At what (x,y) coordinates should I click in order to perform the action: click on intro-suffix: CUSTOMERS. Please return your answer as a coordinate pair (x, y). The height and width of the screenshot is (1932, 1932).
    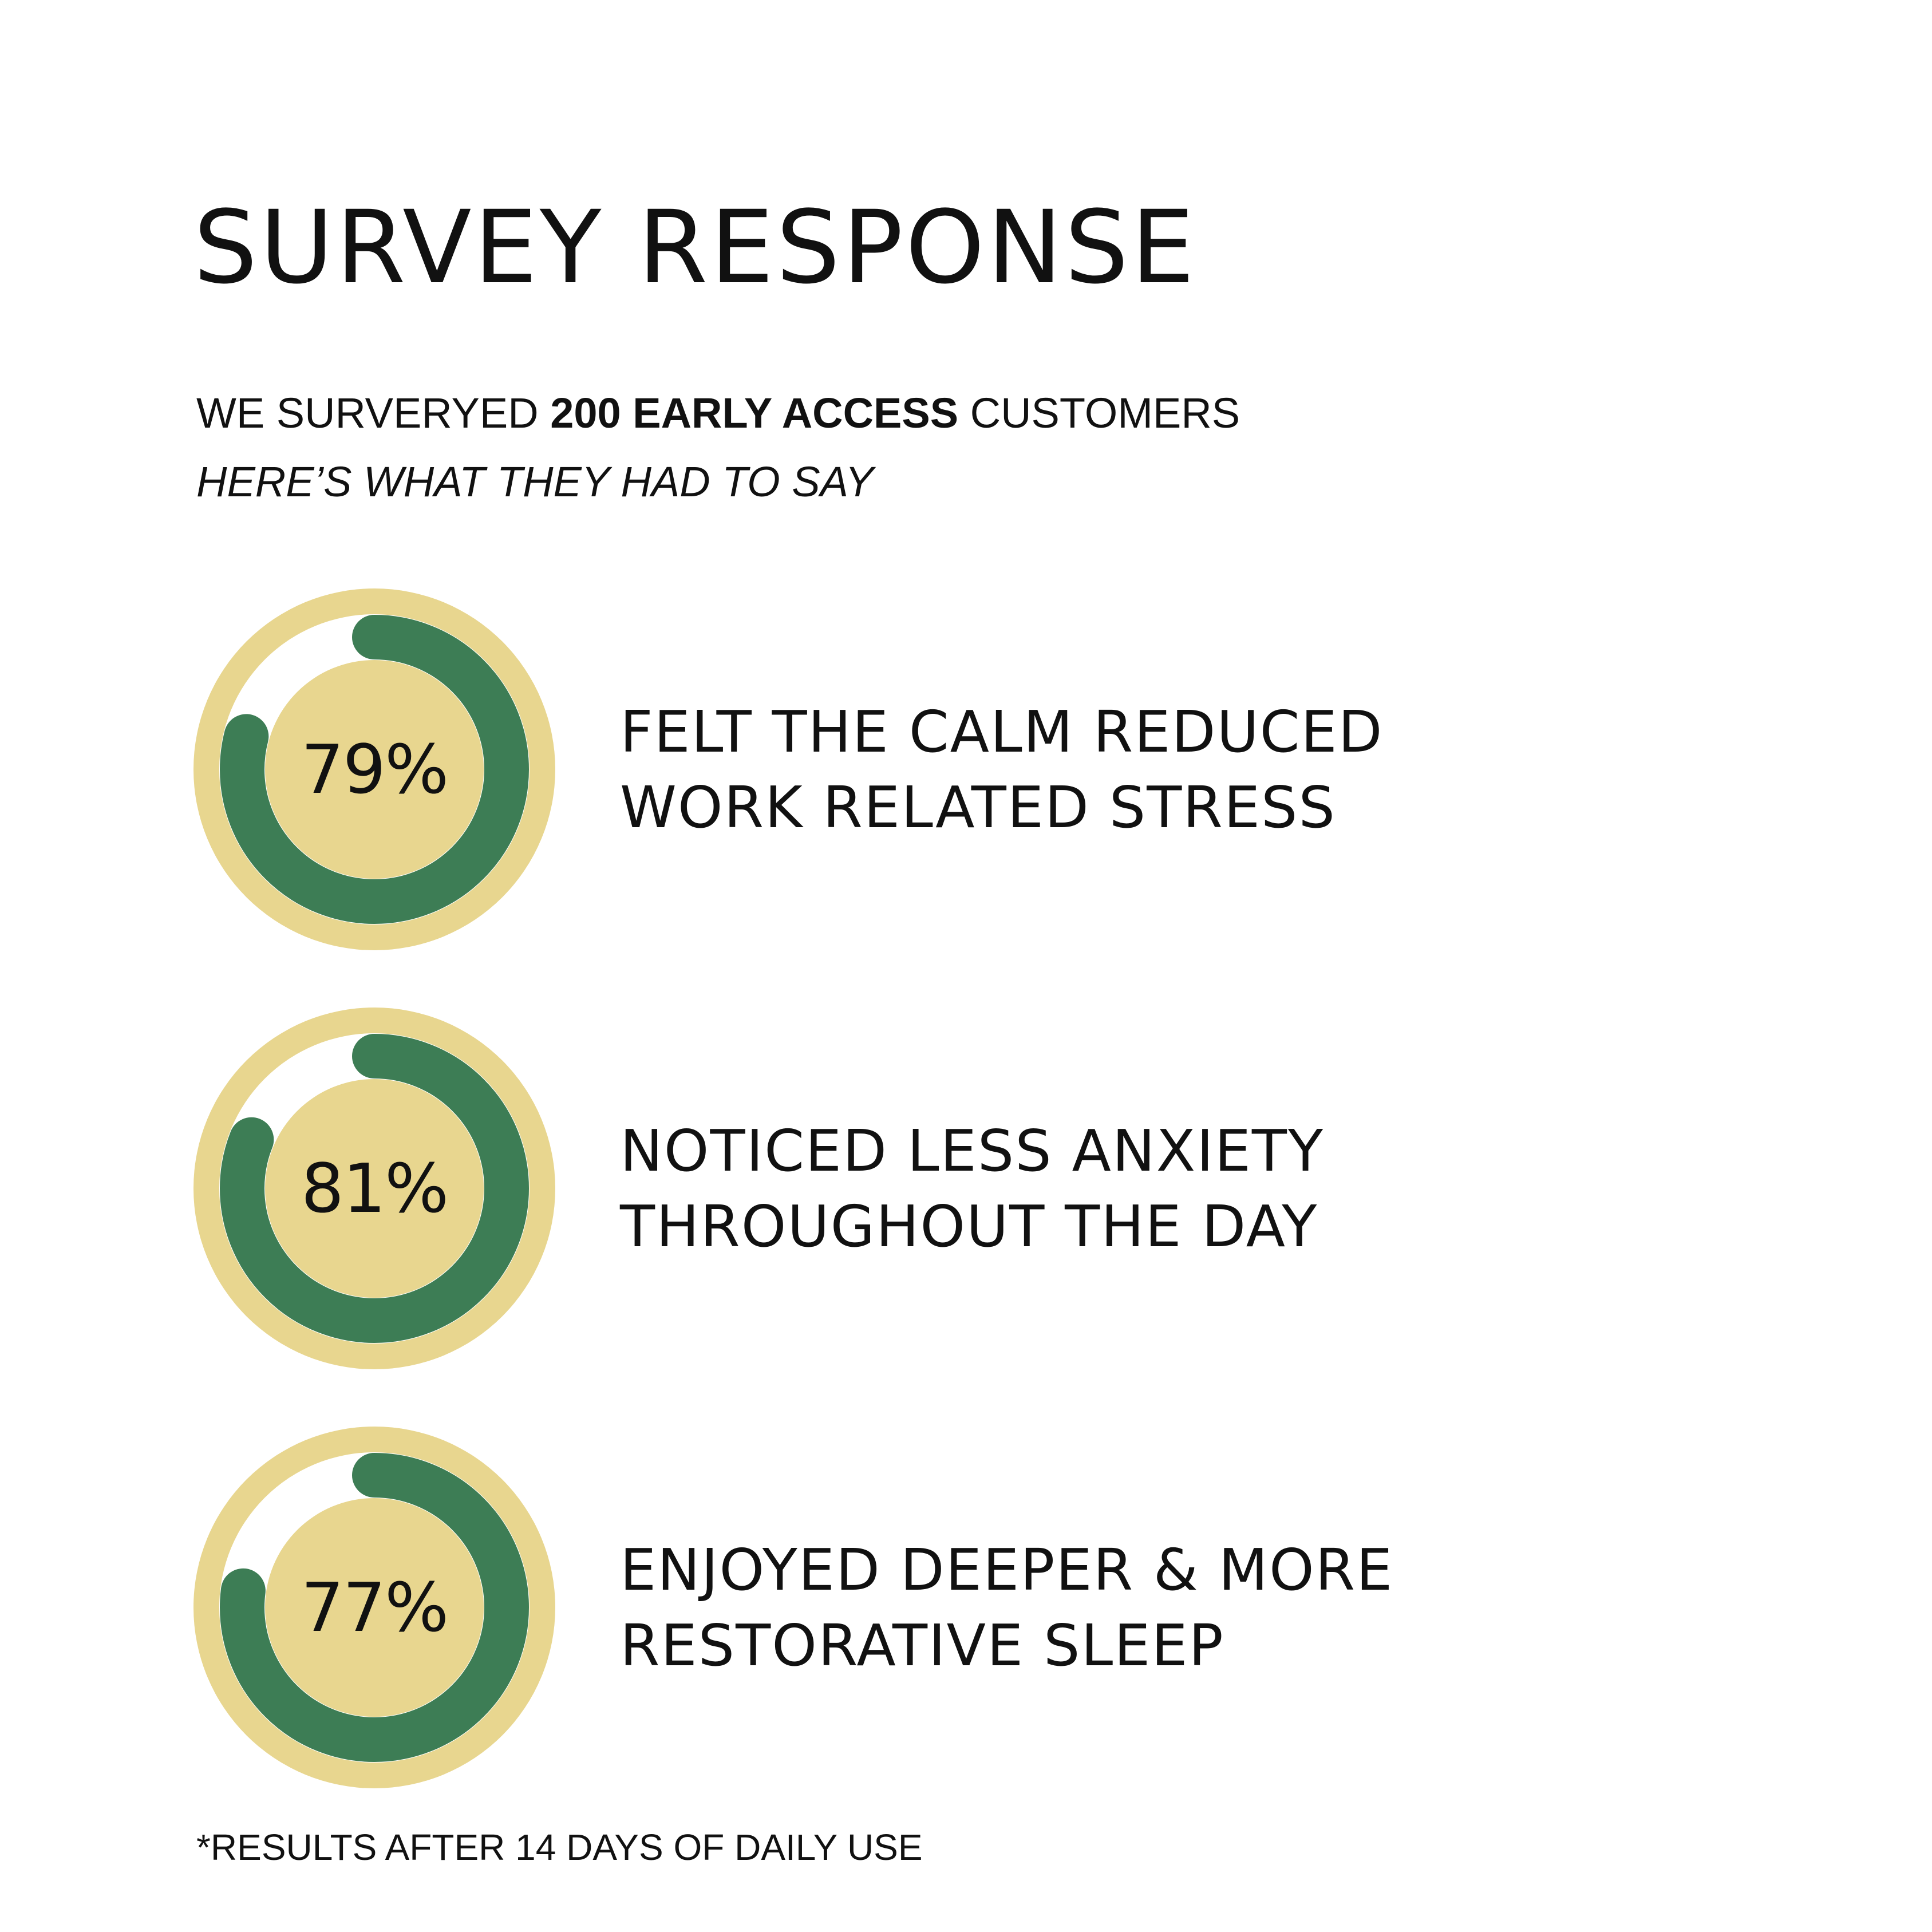
    Looking at the image, I should click on (1099, 413).